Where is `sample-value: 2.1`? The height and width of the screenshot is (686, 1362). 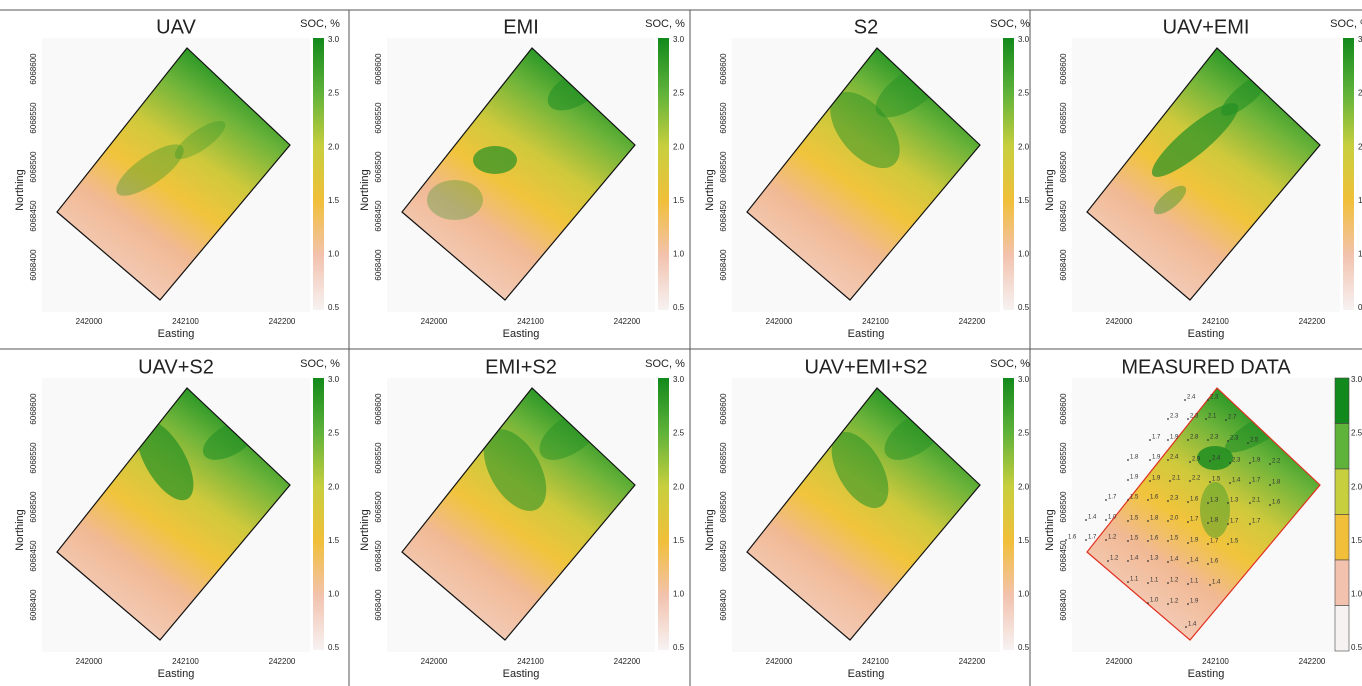 sample-value: 2.1 is located at coordinates (1176, 479).